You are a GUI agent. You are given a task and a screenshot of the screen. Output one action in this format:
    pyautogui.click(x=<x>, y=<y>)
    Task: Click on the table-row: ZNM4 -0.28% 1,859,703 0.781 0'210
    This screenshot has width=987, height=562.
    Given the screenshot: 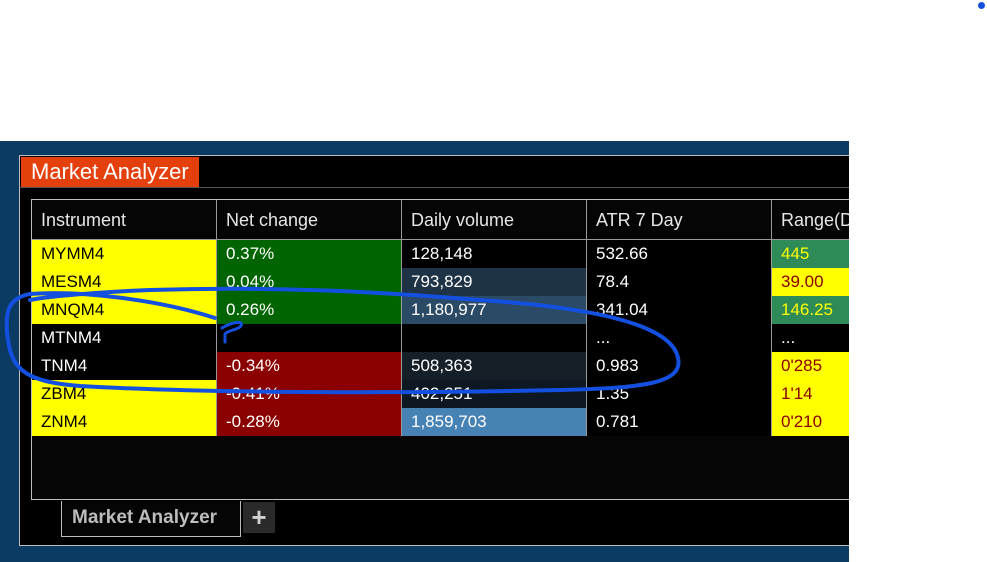 What is the action you would take?
    pyautogui.click(x=440, y=422)
    